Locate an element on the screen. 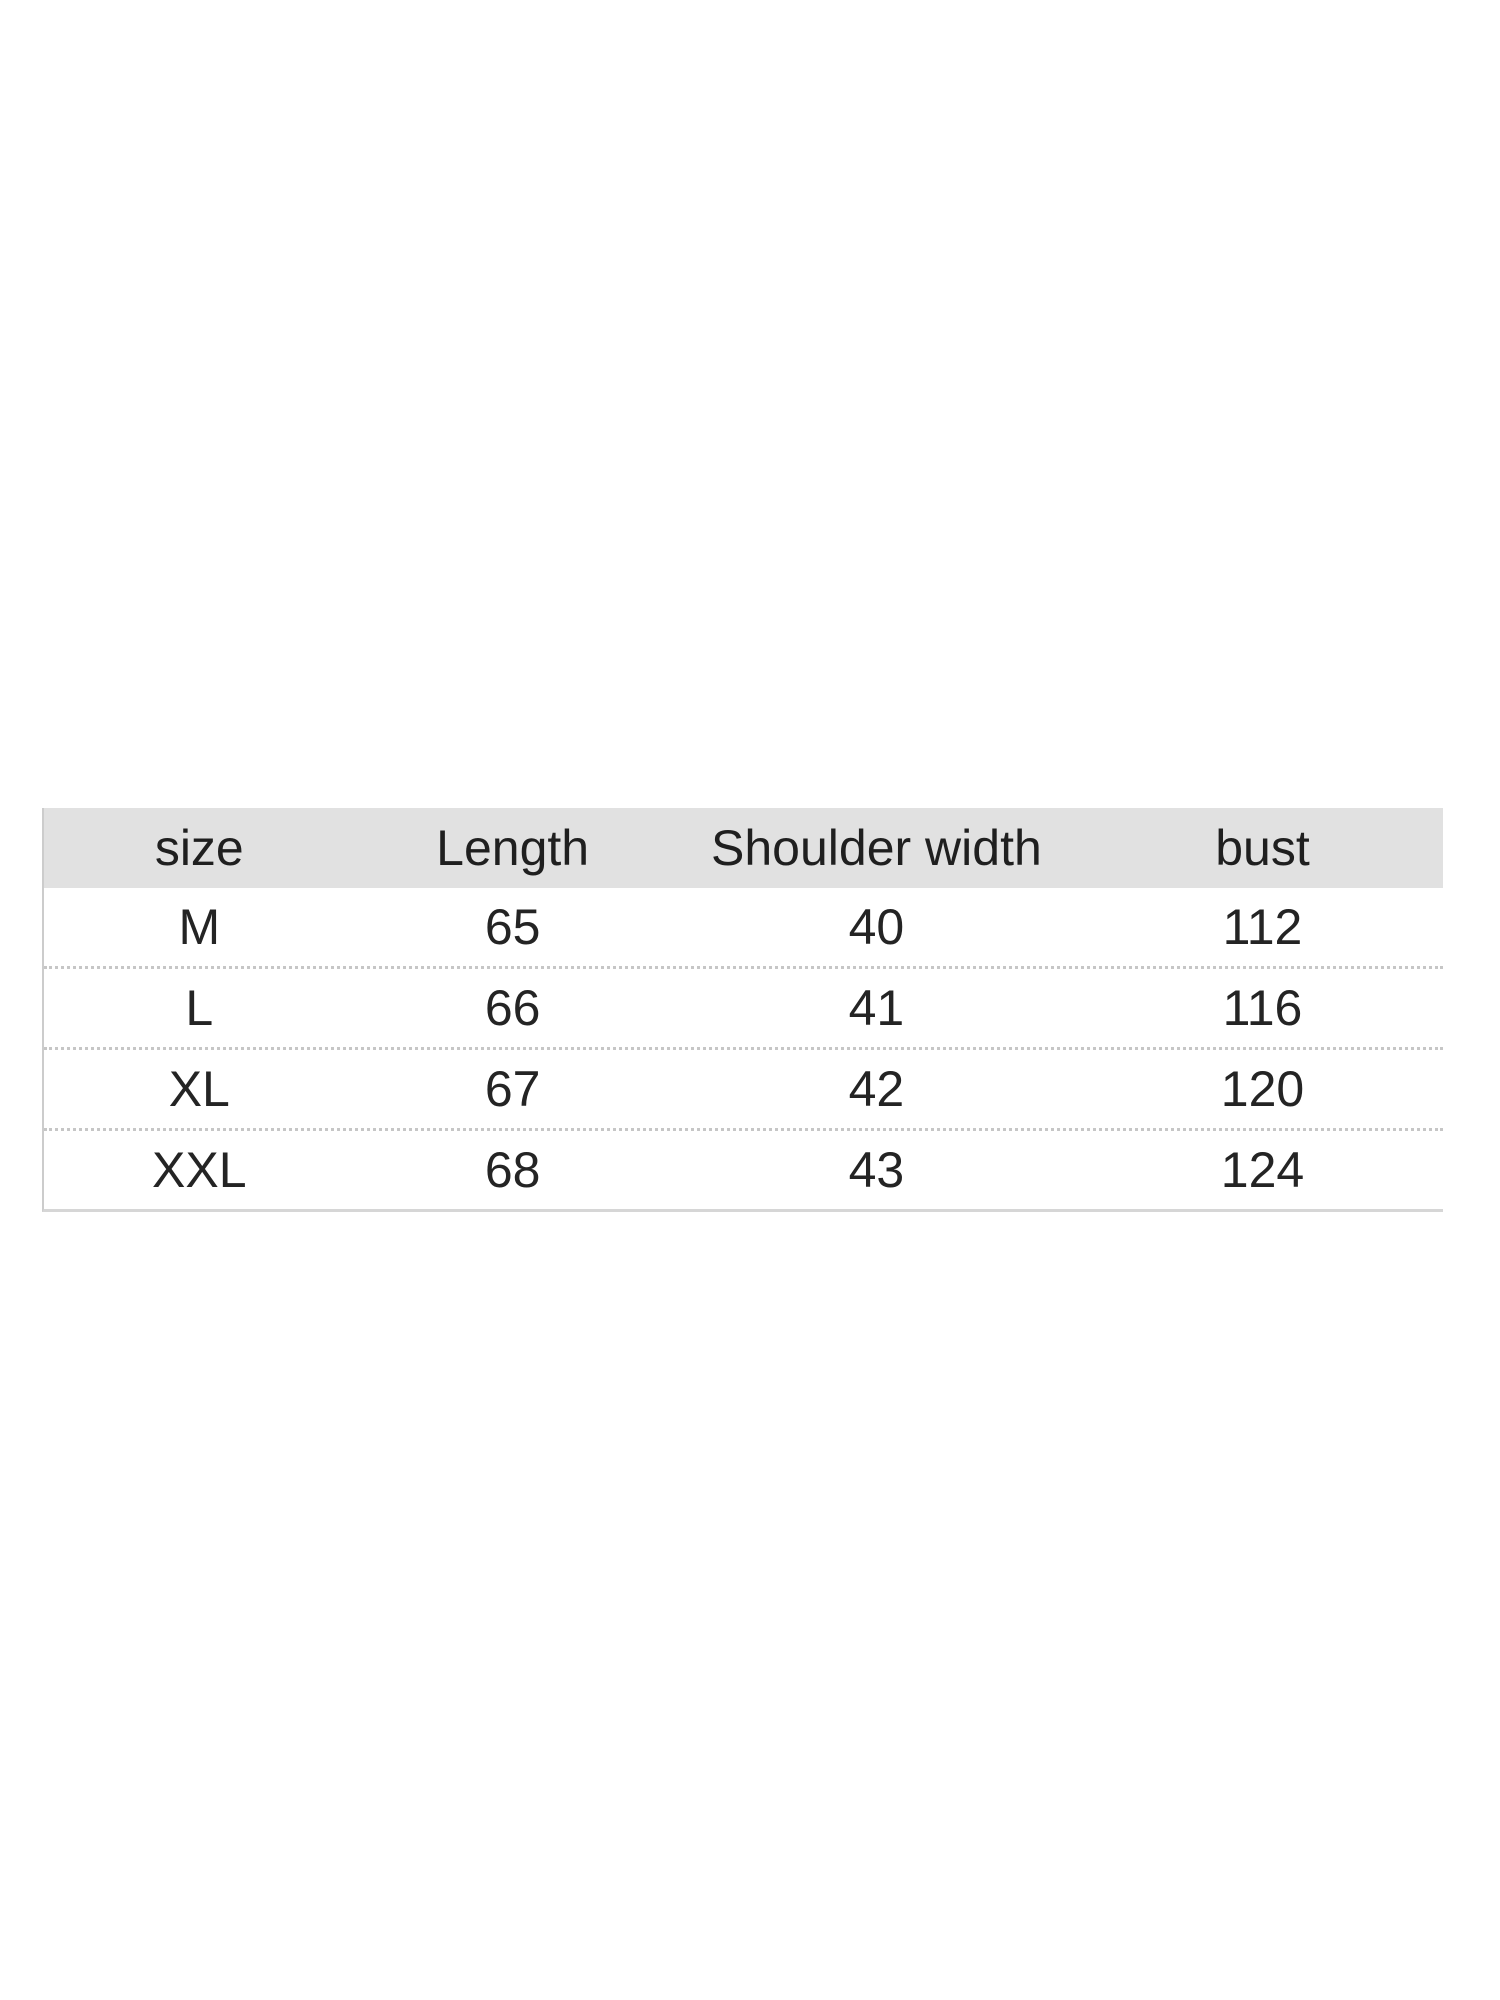  header-cell-bust: bust is located at coordinates (1262, 848).